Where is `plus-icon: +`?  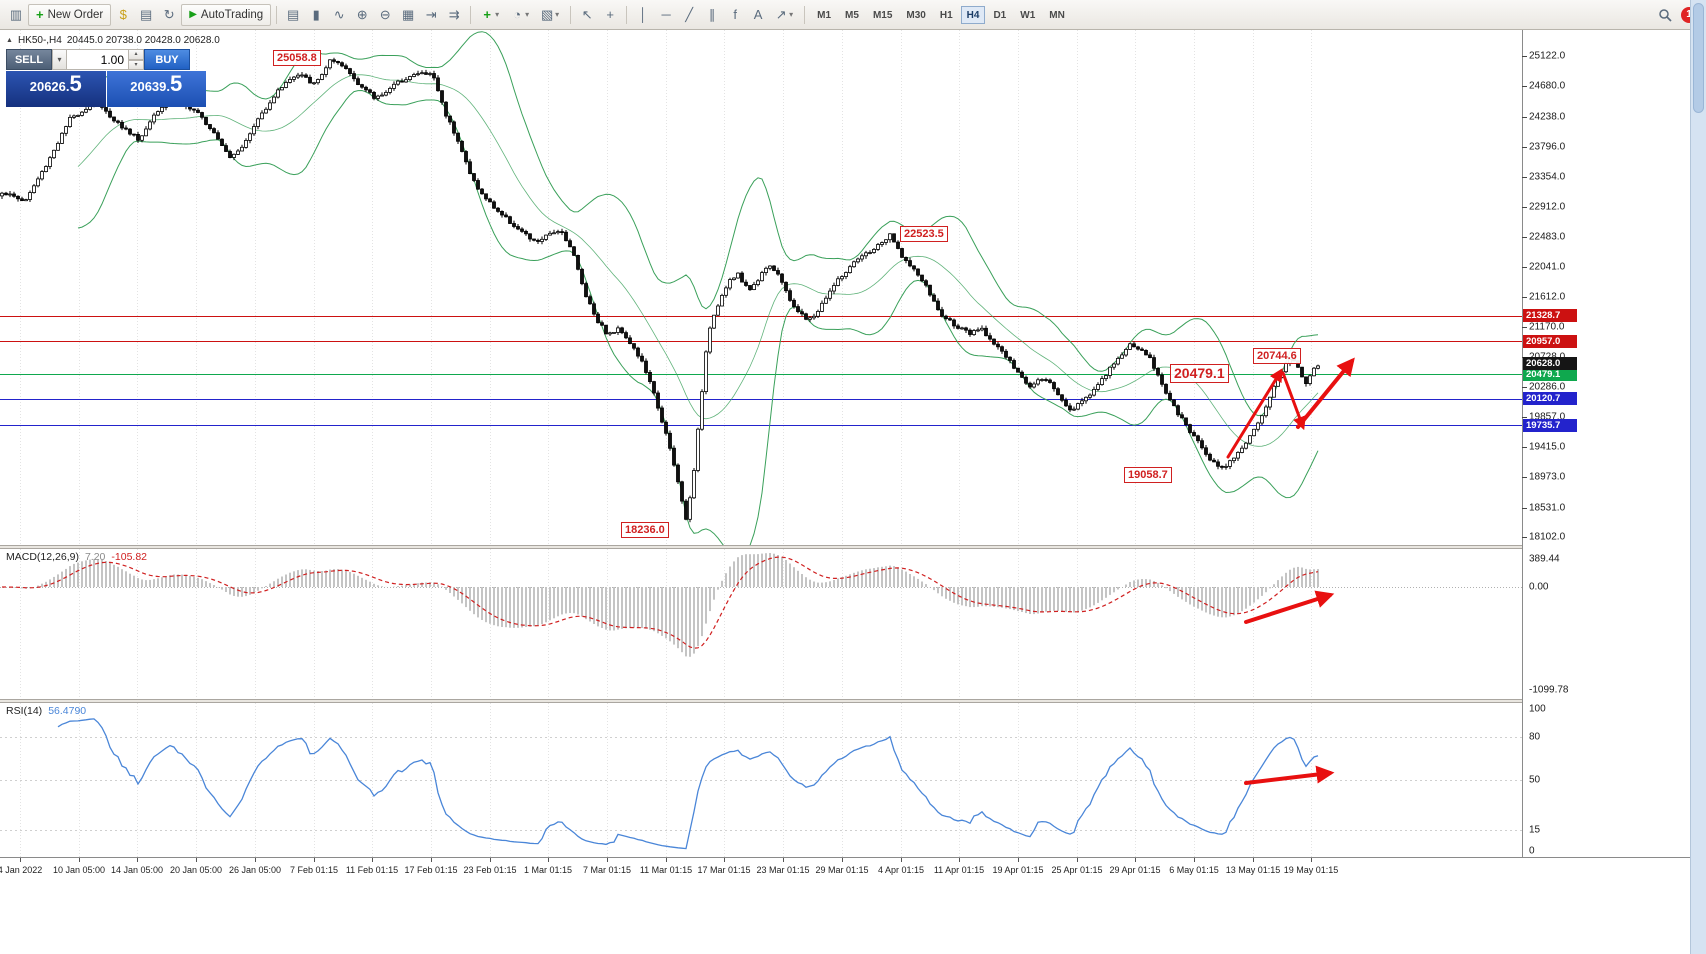
plus-icon: + is located at coordinates (40, 14).